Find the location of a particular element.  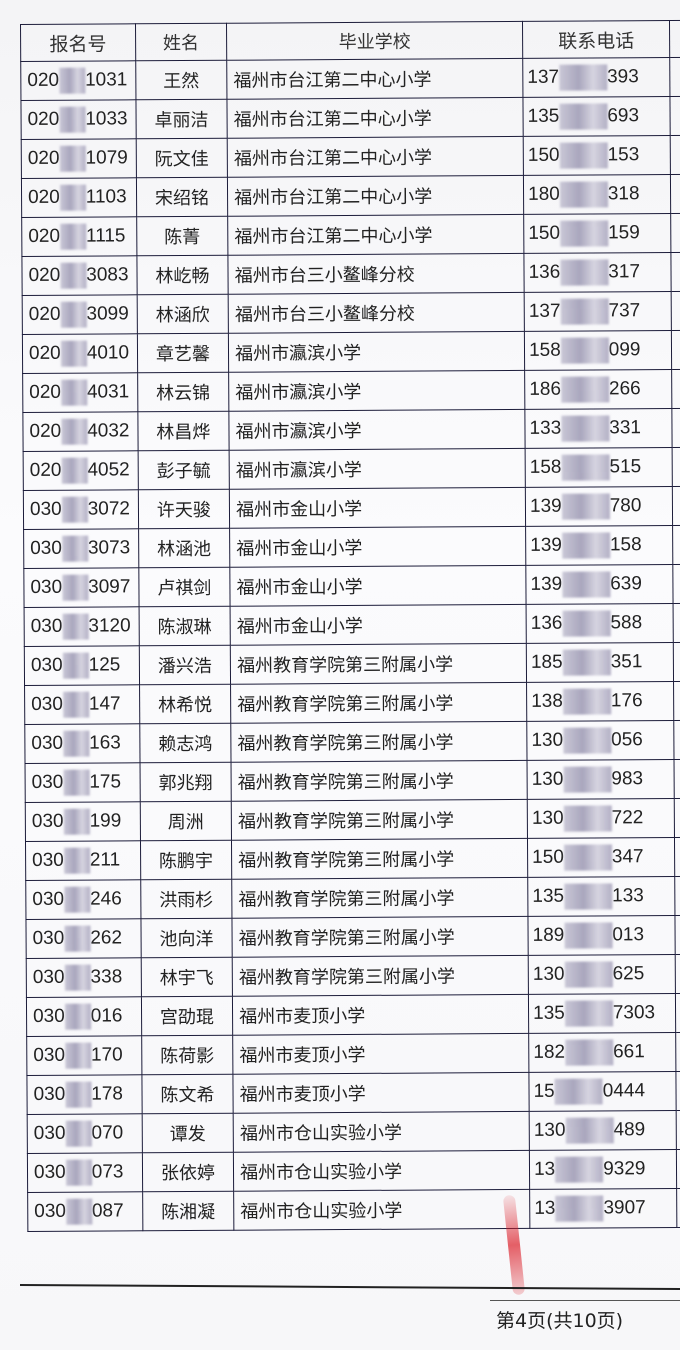

id-suffix: 016 is located at coordinates (106, 1016).